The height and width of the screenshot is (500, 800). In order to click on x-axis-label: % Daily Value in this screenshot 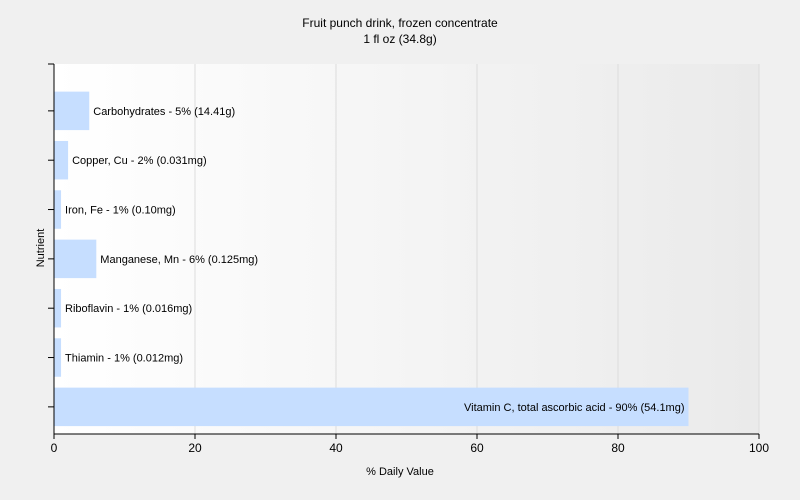, I will do `click(400, 472)`.